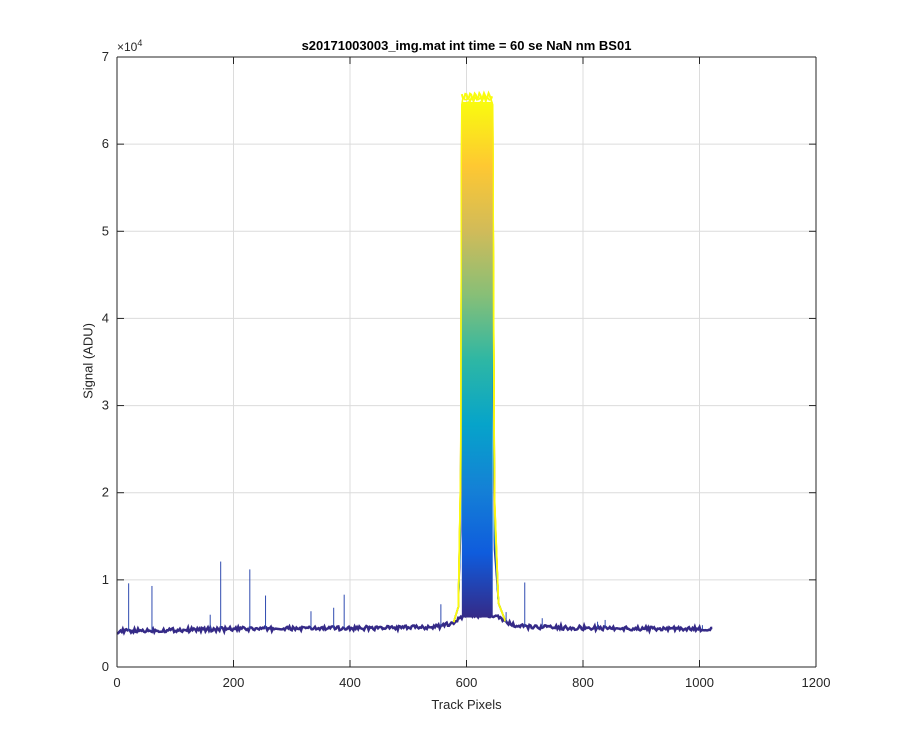 The image size is (900, 750). What do you see at coordinates (466, 704) in the screenshot?
I see `x-axis-label: Track Pixels` at bounding box center [466, 704].